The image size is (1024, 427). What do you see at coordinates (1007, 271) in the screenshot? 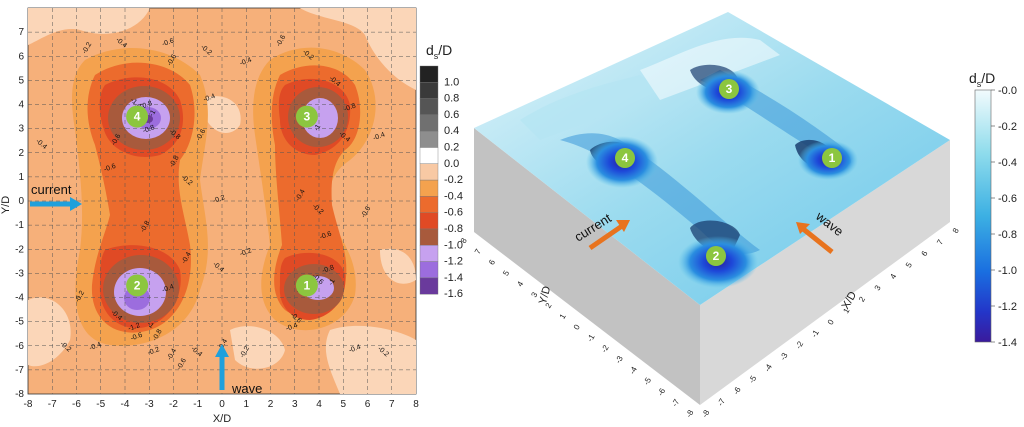
I see `colorbar-3d-tick-label: -1.0` at bounding box center [1007, 271].